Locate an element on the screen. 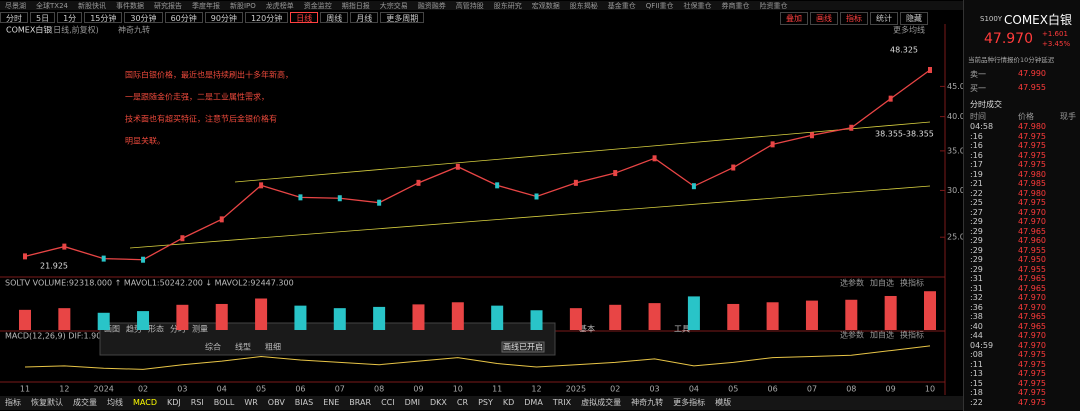 The height and width of the screenshot is (411, 1080). period-tab: 1分 is located at coordinates (70, 17).